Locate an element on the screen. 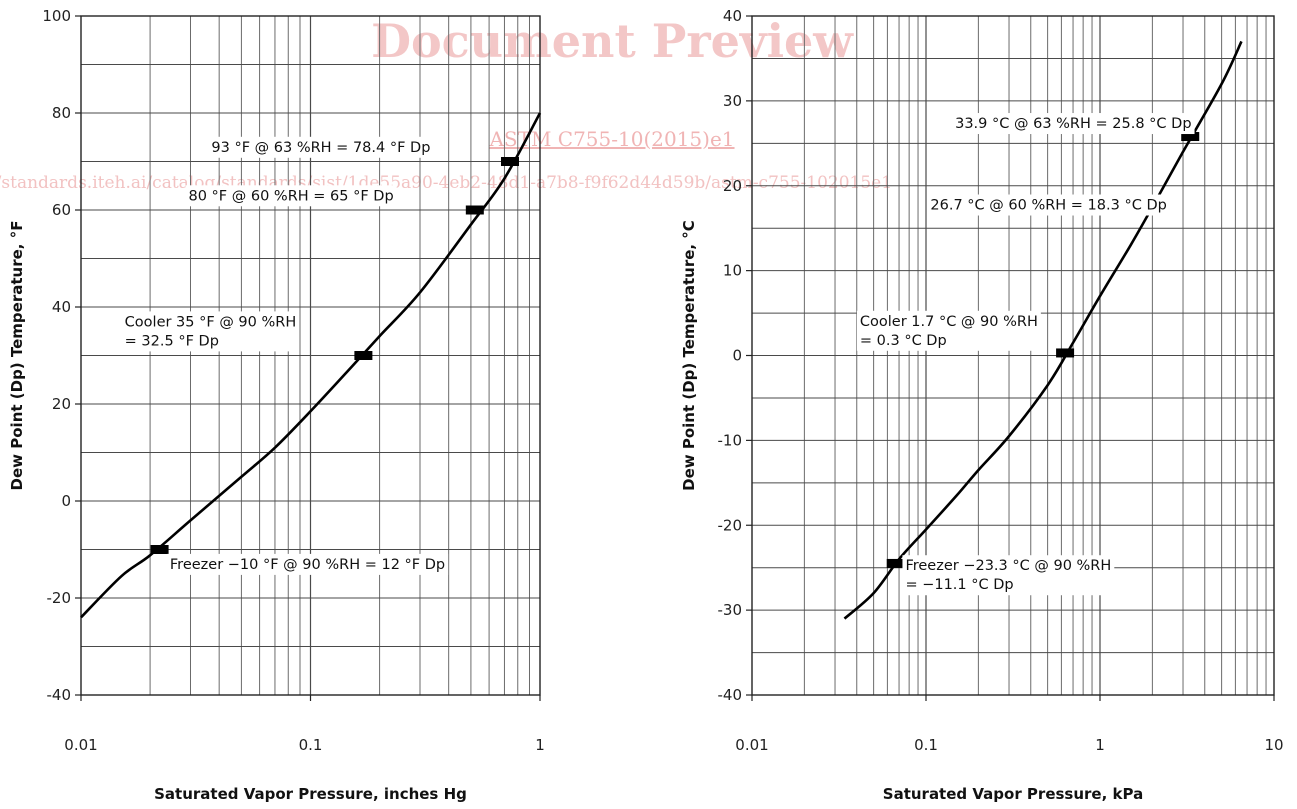  annotation-text: = −11.1 °C Dp is located at coordinates (959, 585).